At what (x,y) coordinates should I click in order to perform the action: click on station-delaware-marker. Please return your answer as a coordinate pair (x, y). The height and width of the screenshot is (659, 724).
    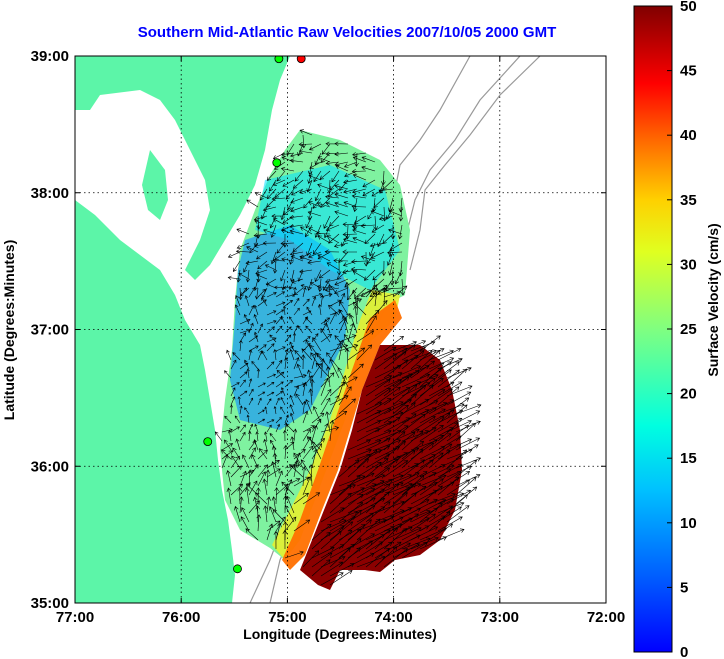
    Looking at the image, I should click on (279, 60).